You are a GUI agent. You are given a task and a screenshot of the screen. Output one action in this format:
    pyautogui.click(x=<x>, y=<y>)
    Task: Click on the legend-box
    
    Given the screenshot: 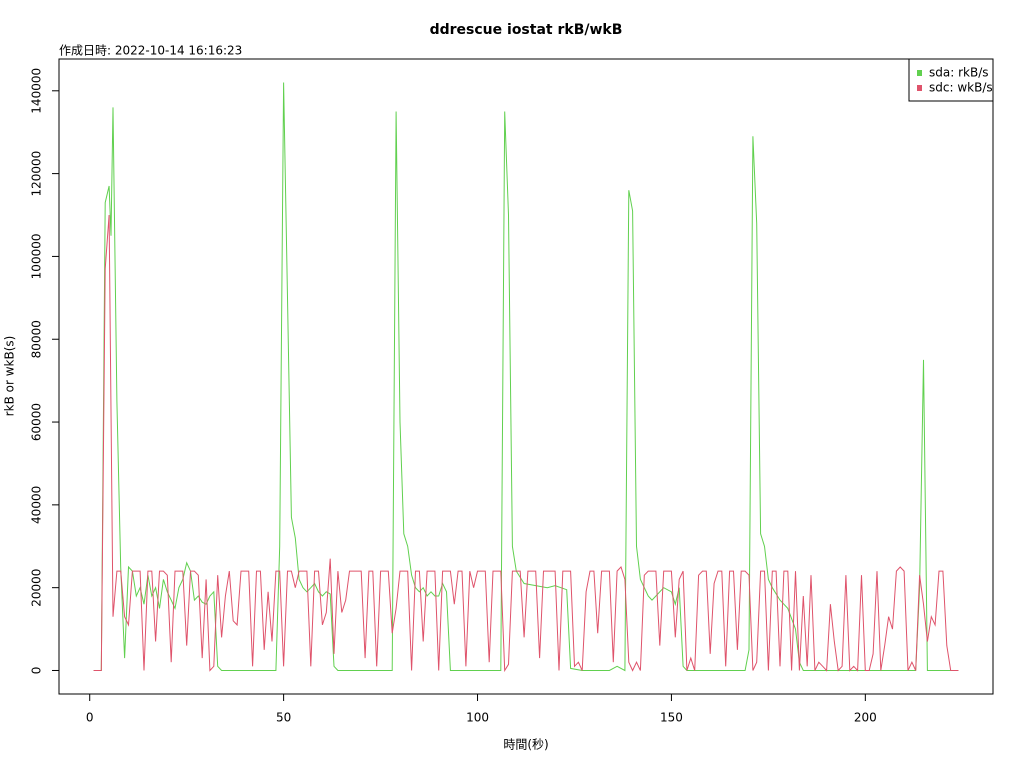 What is the action you would take?
    pyautogui.click(x=951, y=80)
    